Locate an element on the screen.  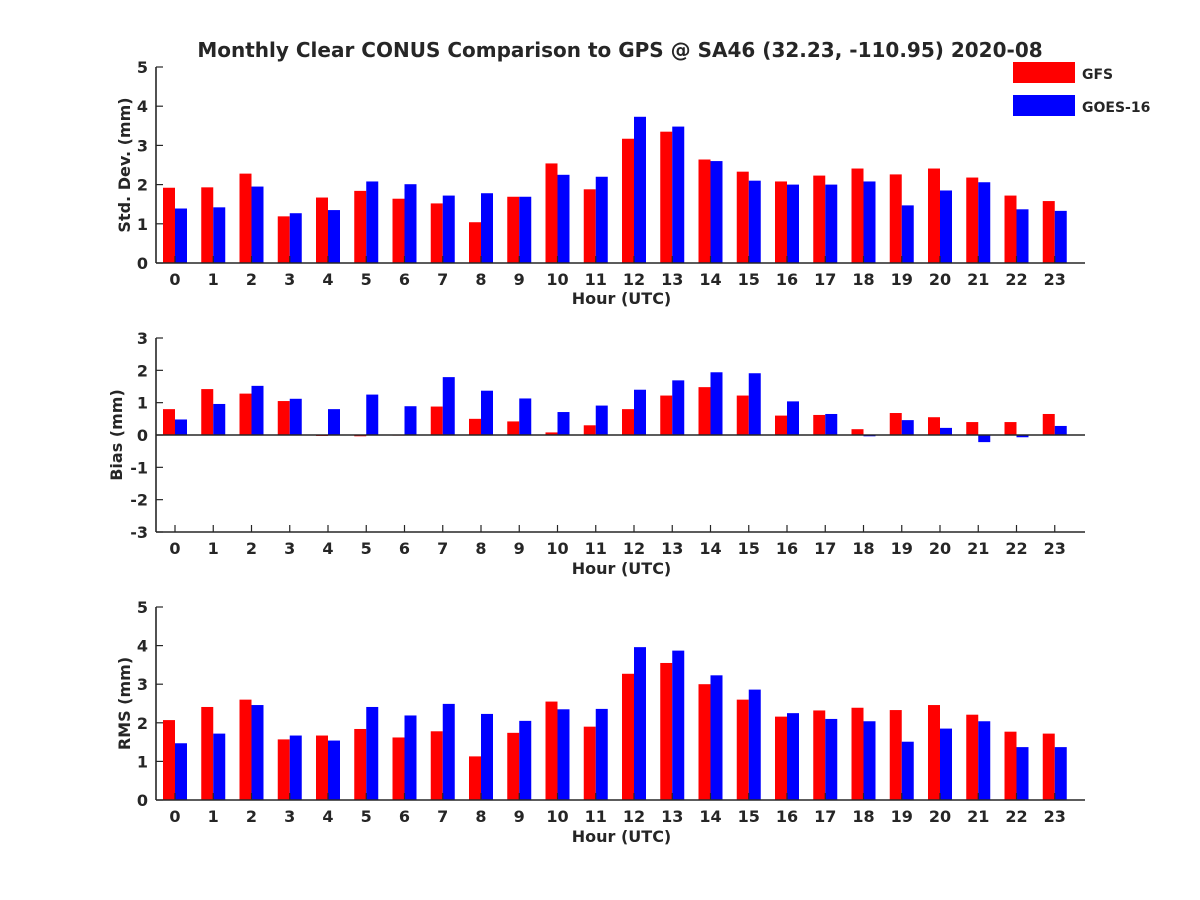
std-dev-x-tick-label: 21 is located at coordinates (978, 279).